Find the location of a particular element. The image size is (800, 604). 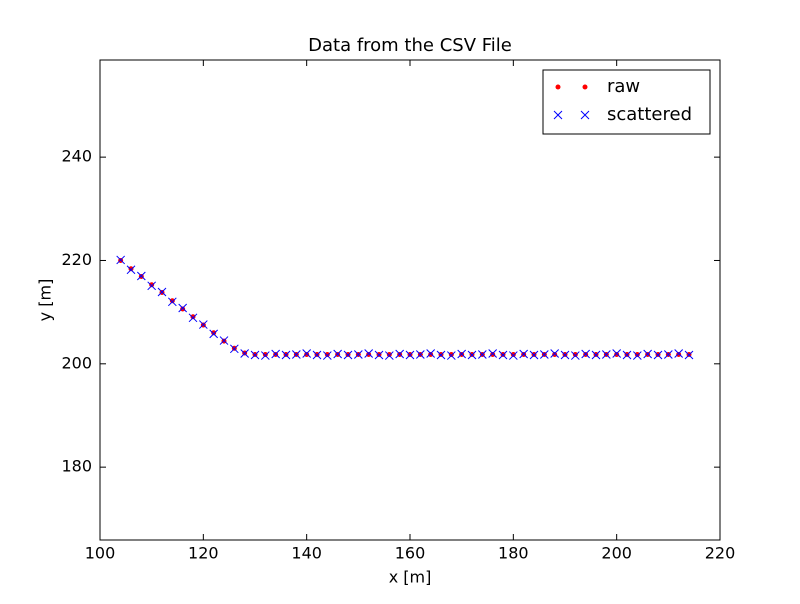

y-tick-label: 200 is located at coordinates (76, 362).